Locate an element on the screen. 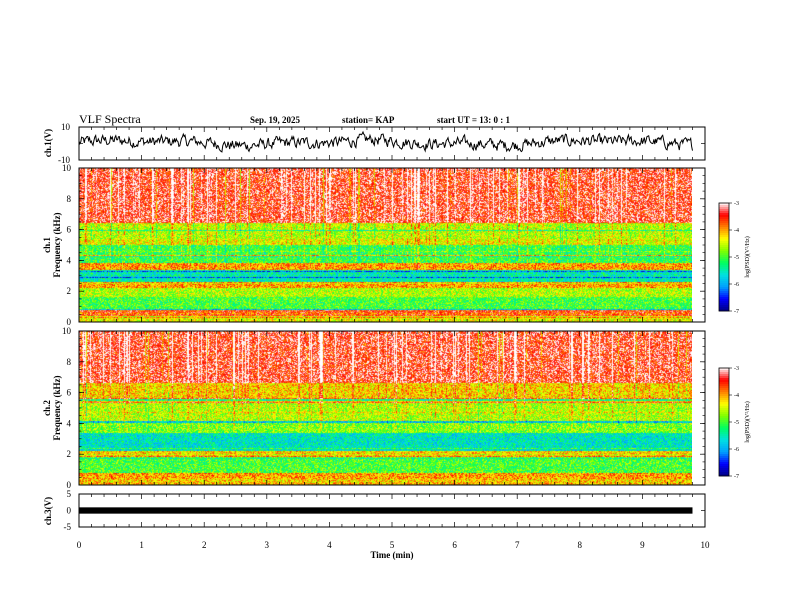 The height and width of the screenshot is (612, 792). x-tick-label: 3 is located at coordinates (267, 545).